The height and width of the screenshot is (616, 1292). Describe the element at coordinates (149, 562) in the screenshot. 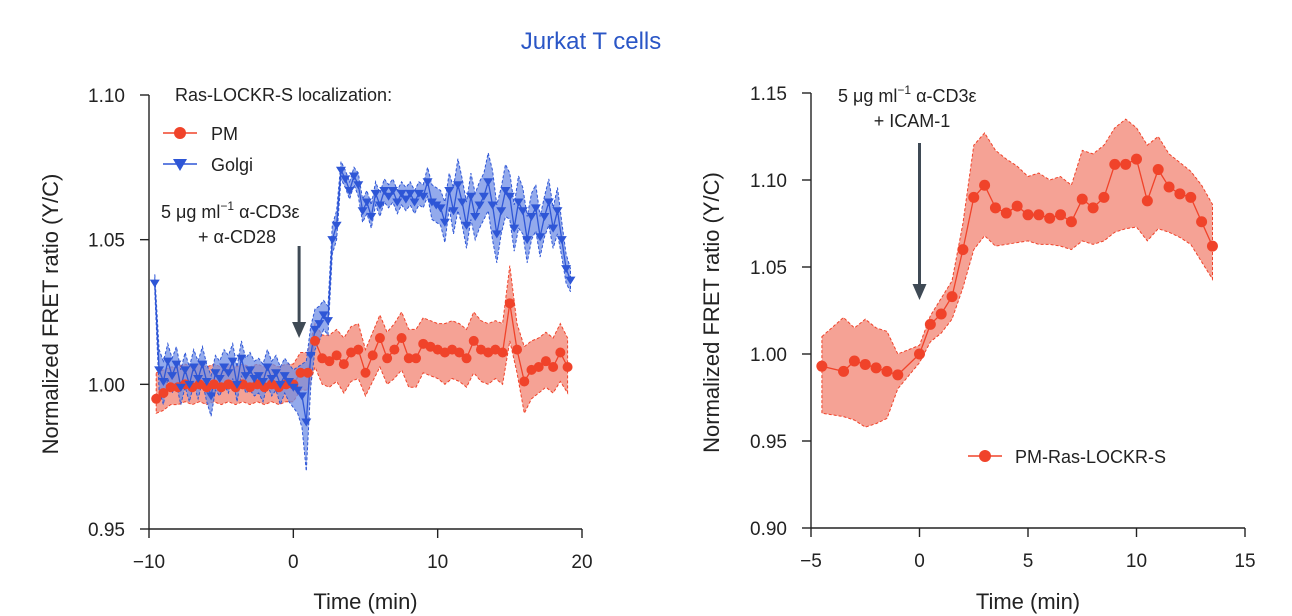

I see `x-tick-label: −10` at that location.